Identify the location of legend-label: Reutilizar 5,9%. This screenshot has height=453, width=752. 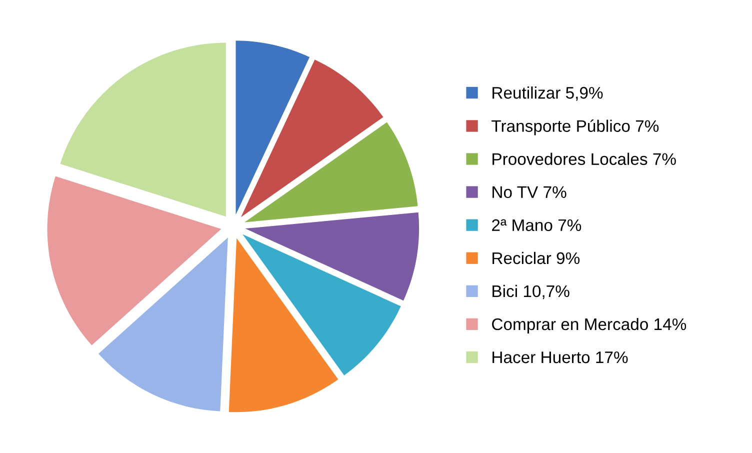
(547, 93).